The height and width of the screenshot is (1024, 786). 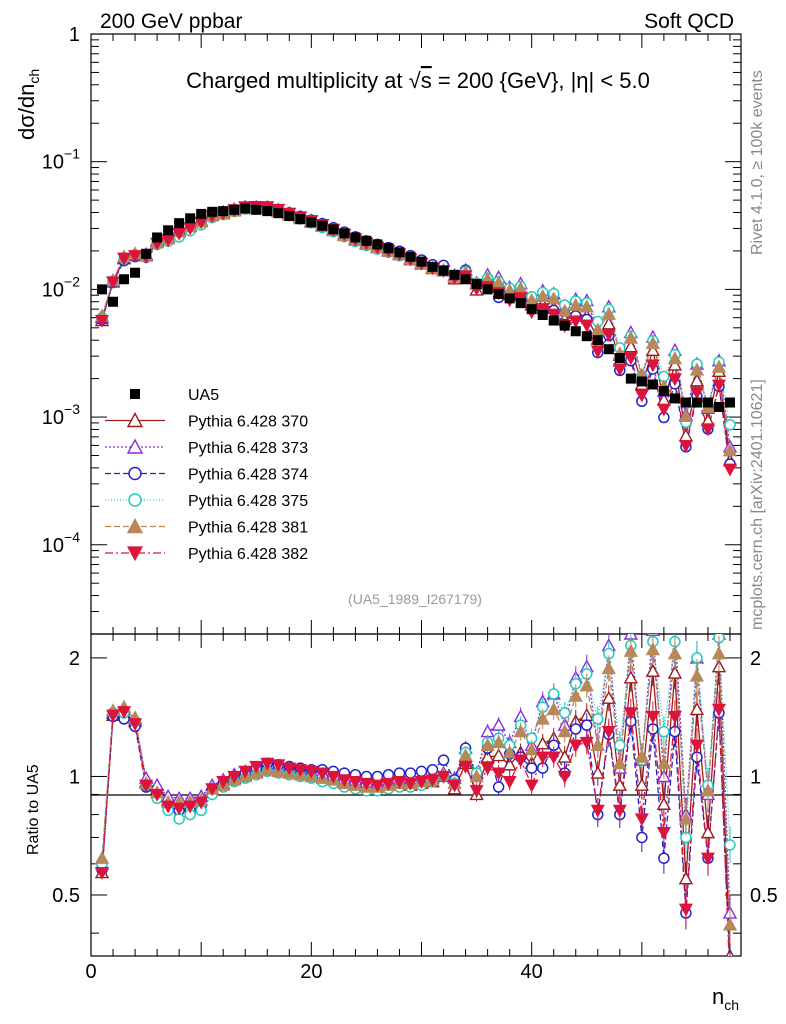 What do you see at coordinates (297, 80) in the screenshot?
I see `chart-title-prefix: Charged multiplicity at` at bounding box center [297, 80].